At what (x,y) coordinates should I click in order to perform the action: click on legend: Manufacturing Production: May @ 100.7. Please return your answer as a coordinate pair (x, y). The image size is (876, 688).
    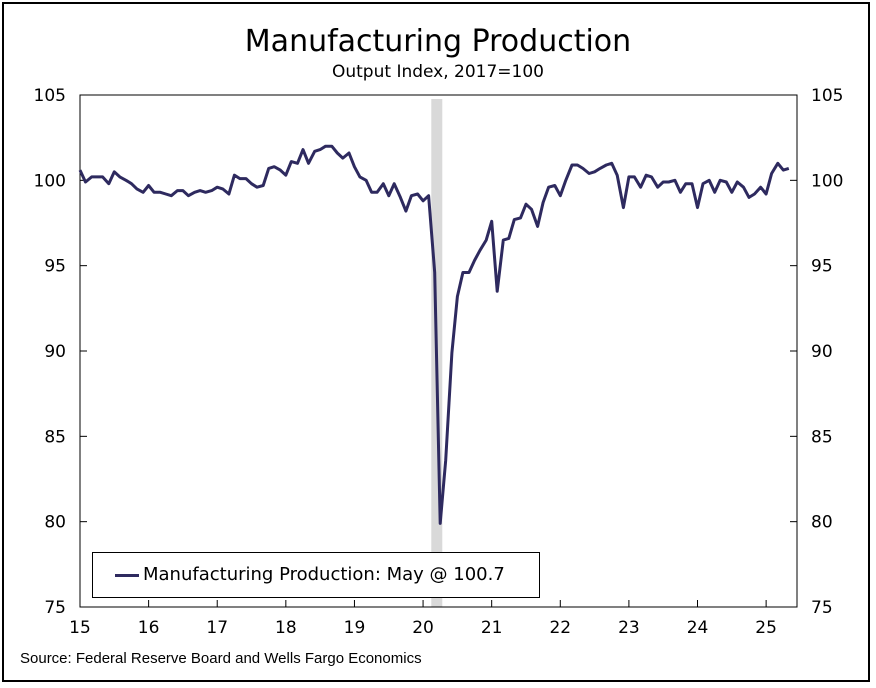
    Looking at the image, I should click on (316, 575).